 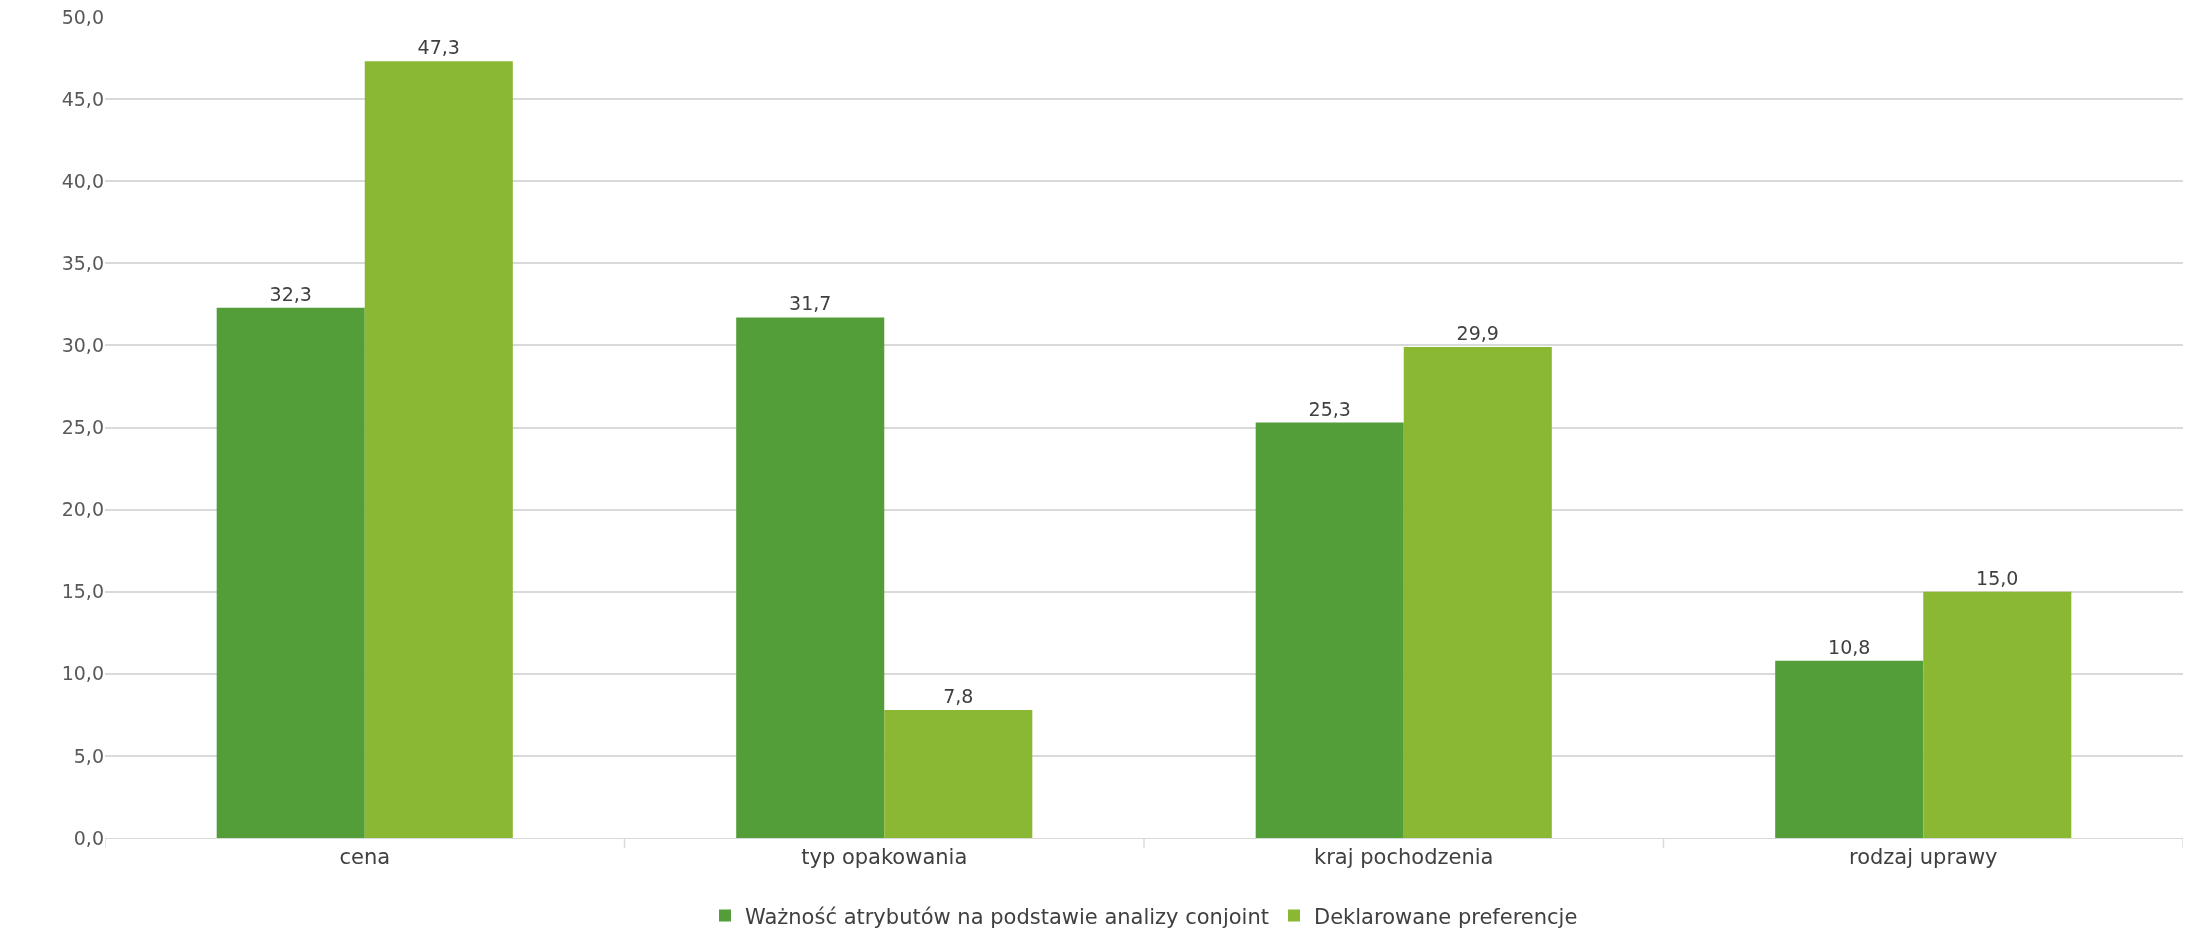 What do you see at coordinates (1446, 916) in the screenshot?
I see `legend-label: Deklarowane preferencje` at bounding box center [1446, 916].